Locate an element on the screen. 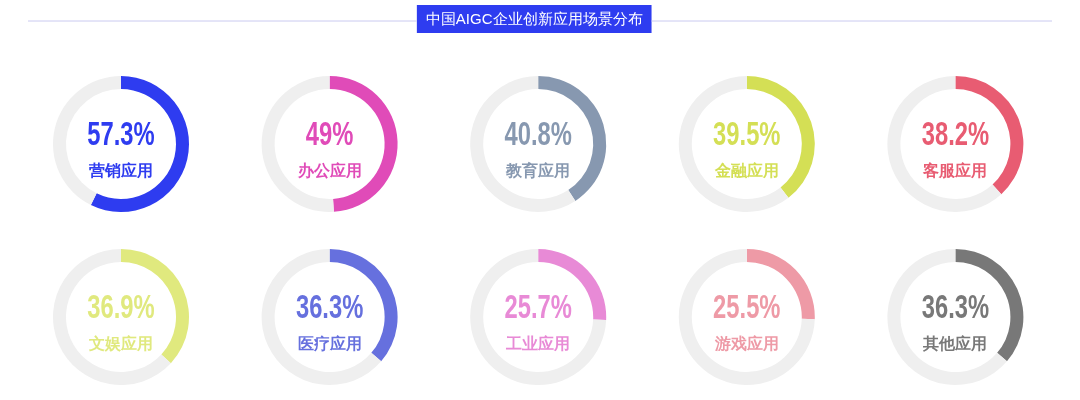 The height and width of the screenshot is (400, 1080). title: 中国AIGC企业创新应用场景分布 is located at coordinates (534, 18).